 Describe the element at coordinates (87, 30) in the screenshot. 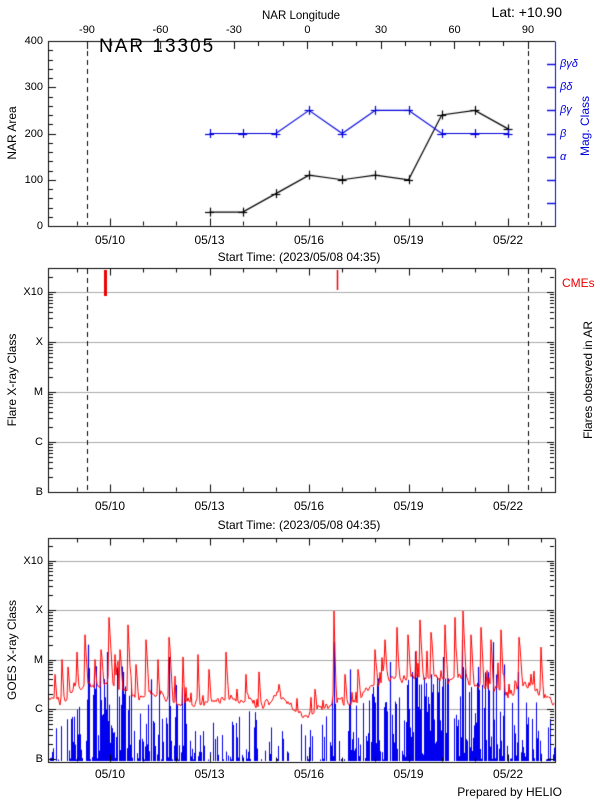

I see `longitude-tick-label: -90` at that location.